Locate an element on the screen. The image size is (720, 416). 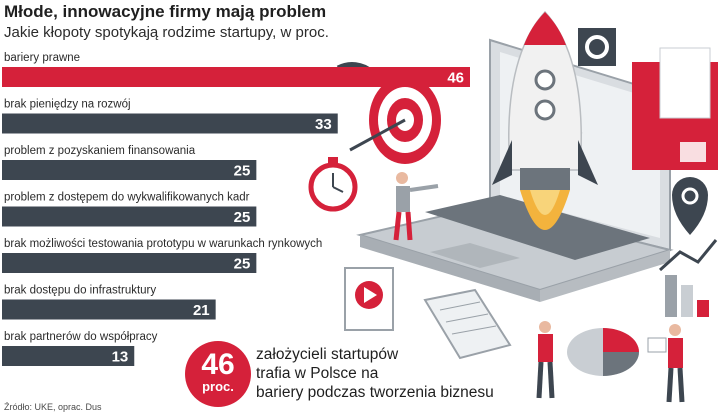
bar-category-label: problem z pozyskaniem finansowania is located at coordinates (100, 151).